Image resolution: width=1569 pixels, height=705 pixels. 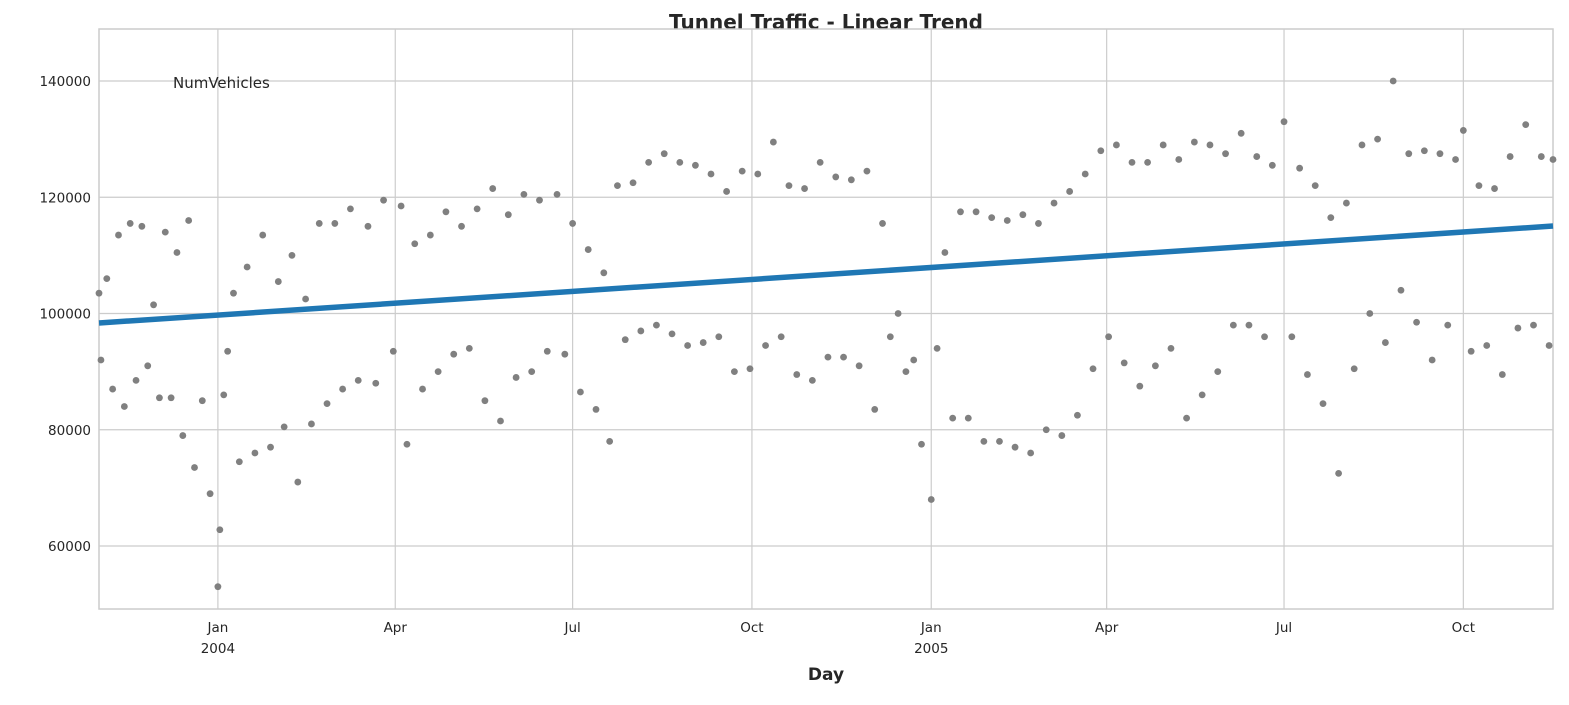 What do you see at coordinates (826, 675) in the screenshot?
I see `x-axis-label: Day` at bounding box center [826, 675].